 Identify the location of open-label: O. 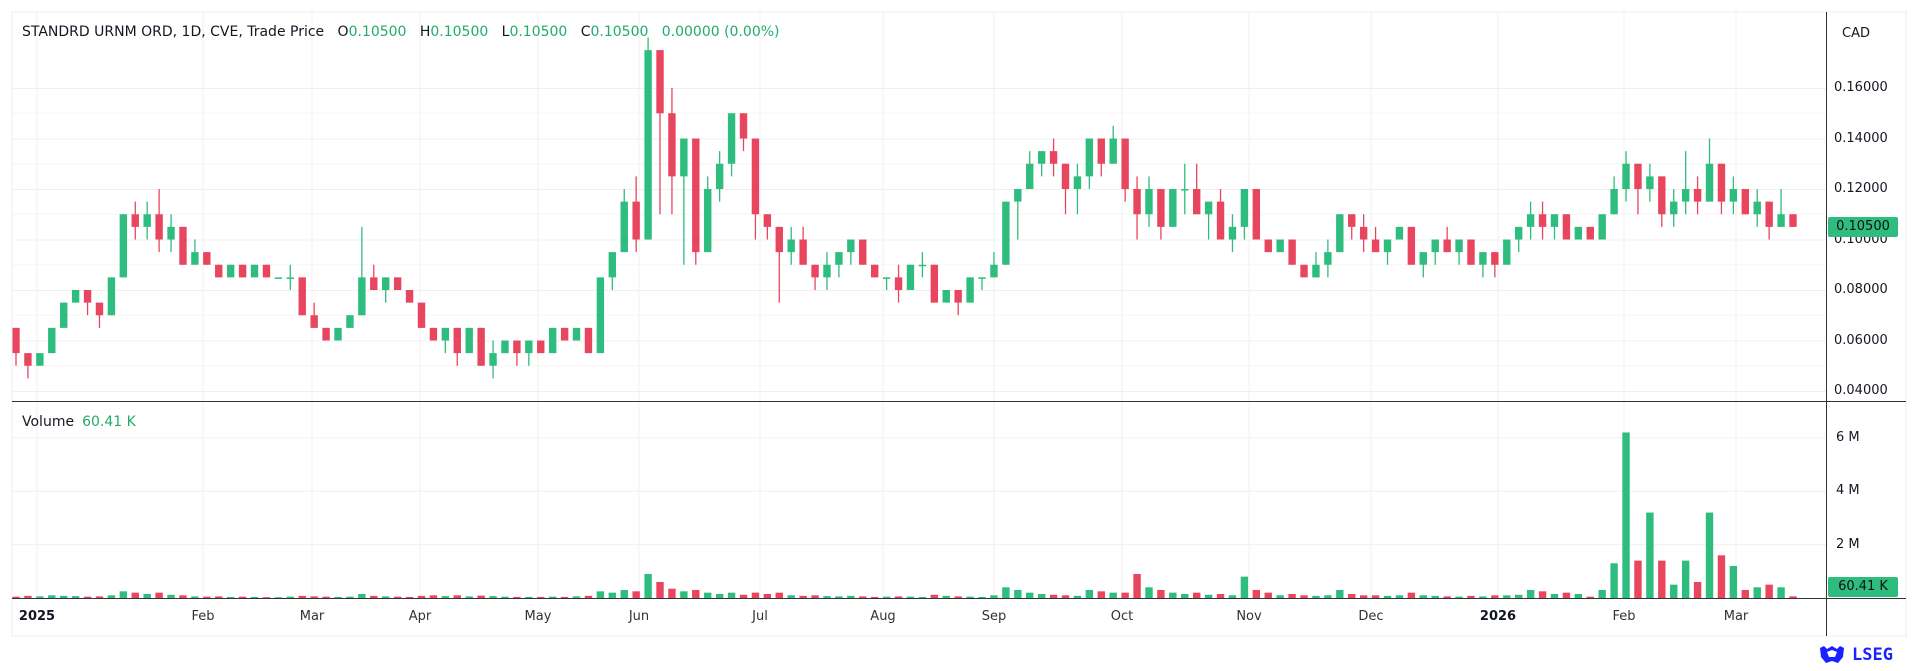
(343, 32).